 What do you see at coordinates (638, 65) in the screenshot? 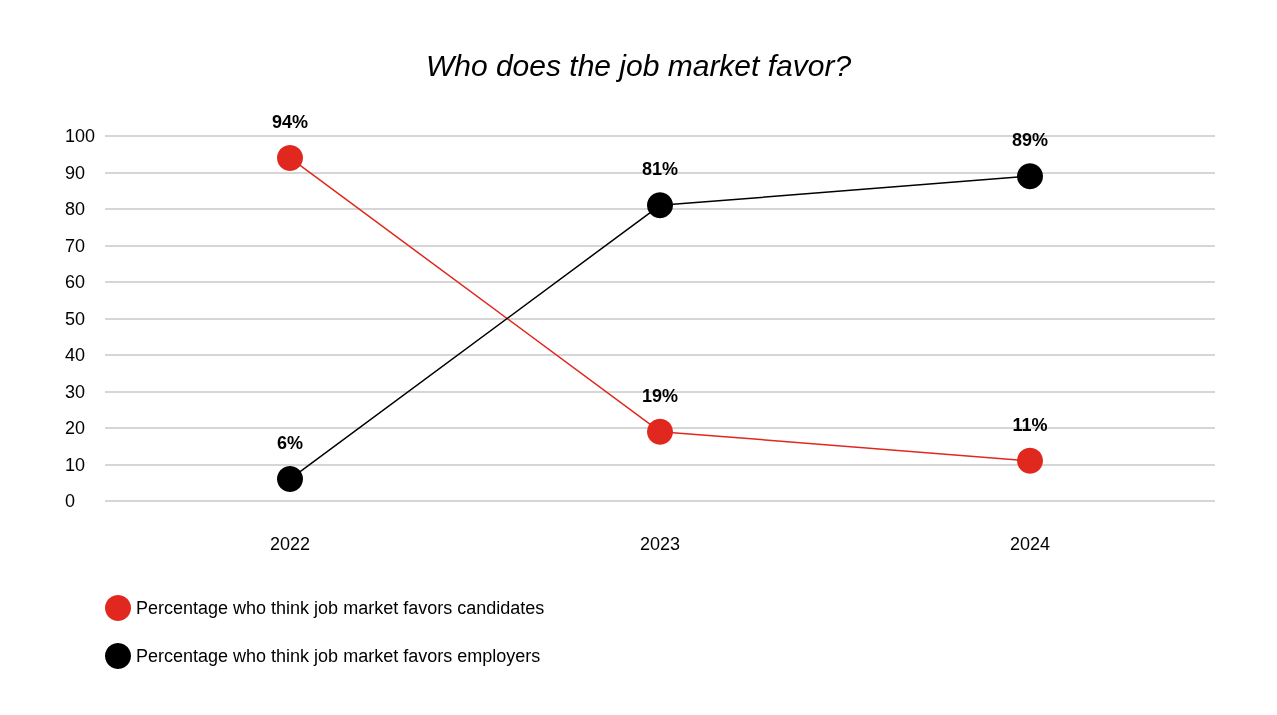
I see `chart-title: Who does the job market favor?` at bounding box center [638, 65].